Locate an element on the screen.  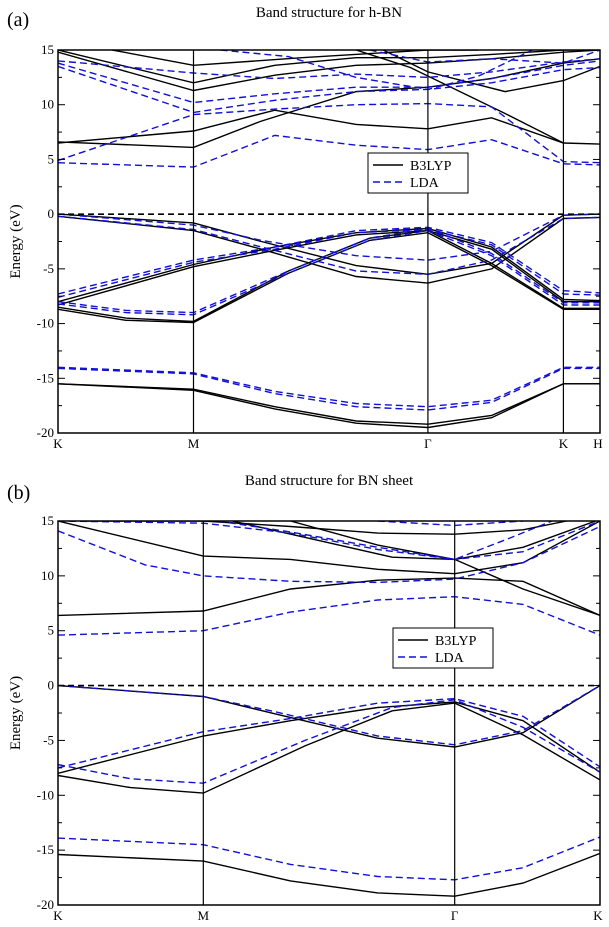
panel-label: (a) is located at coordinates (18, 20).